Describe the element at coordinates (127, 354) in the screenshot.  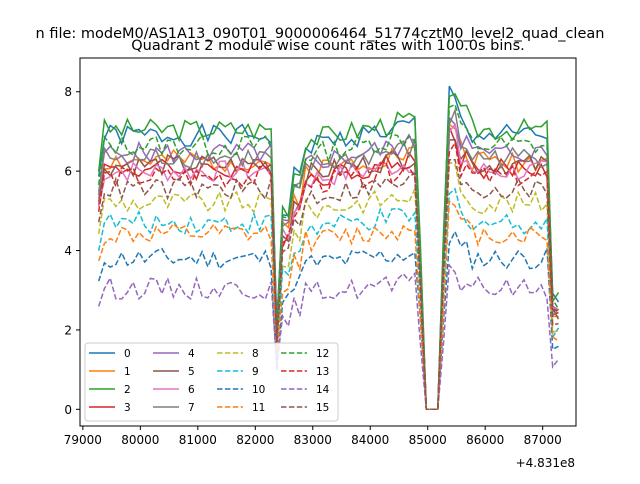
I see `legend-label-0: 0` at that location.